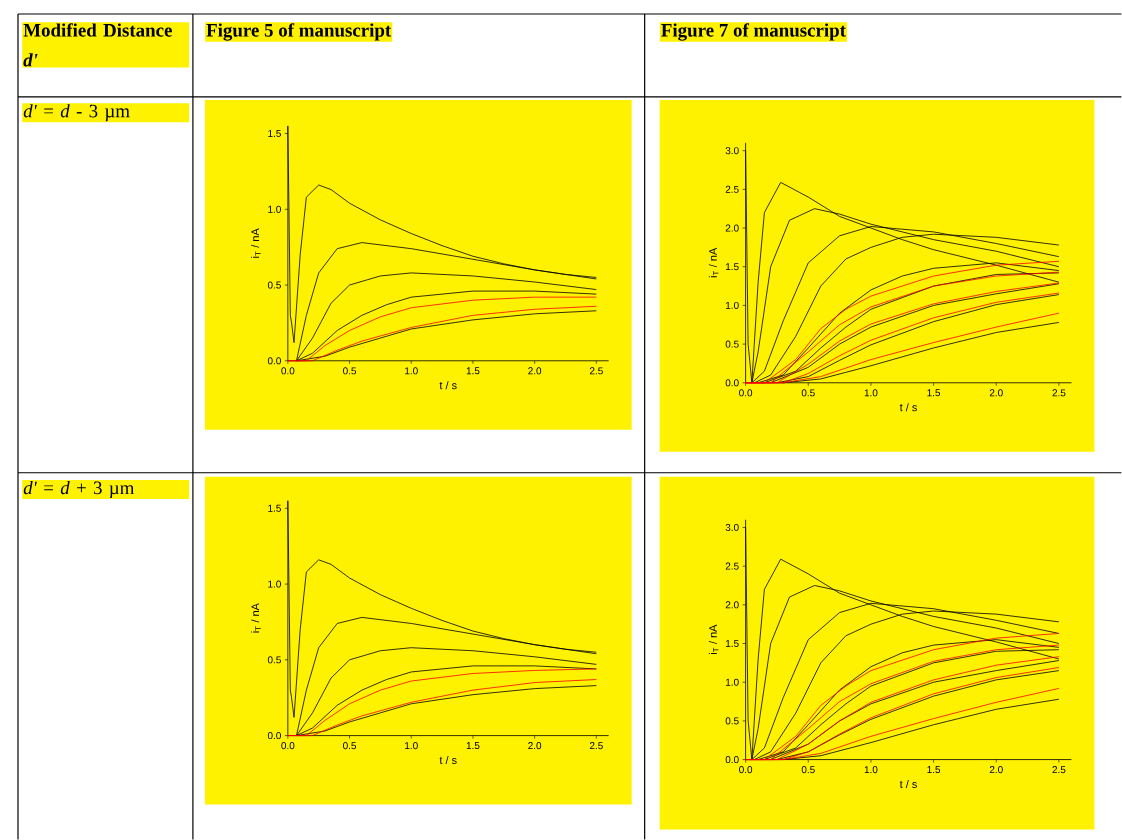 The height and width of the screenshot is (840, 1122). Describe the element at coordinates (299, 32) in the screenshot. I see `chart-title: Figure 5 of manuscript` at that location.